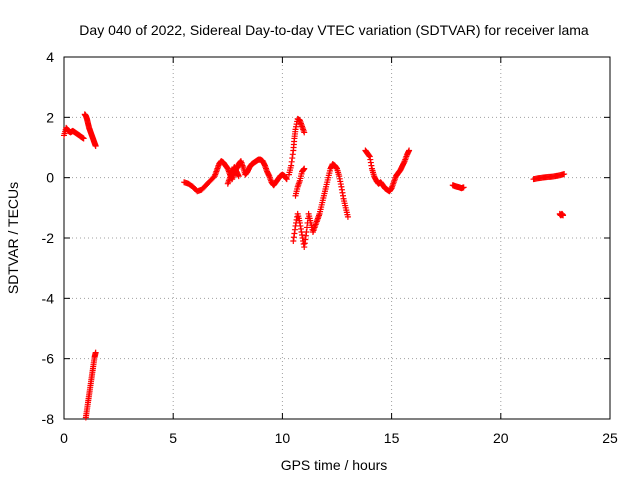 The height and width of the screenshot is (480, 640). What do you see at coordinates (50, 117) in the screenshot?
I see `y-tick-label: 2` at bounding box center [50, 117].